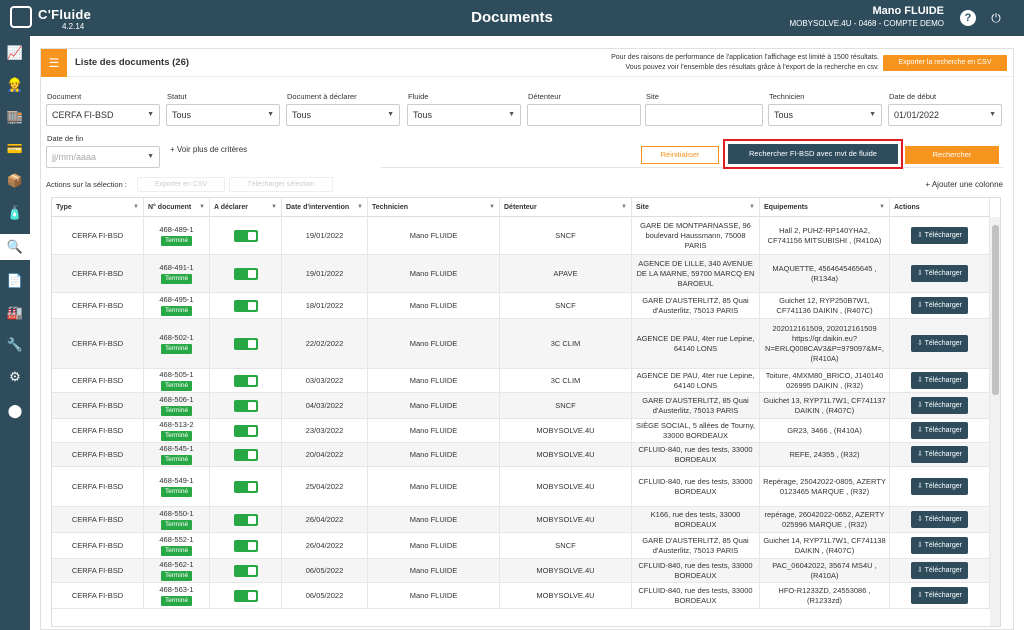 The width and height of the screenshot is (1024, 630). What do you see at coordinates (325, 207) in the screenshot?
I see `col-date-header: Date d'intervention ▼` at bounding box center [325, 207].